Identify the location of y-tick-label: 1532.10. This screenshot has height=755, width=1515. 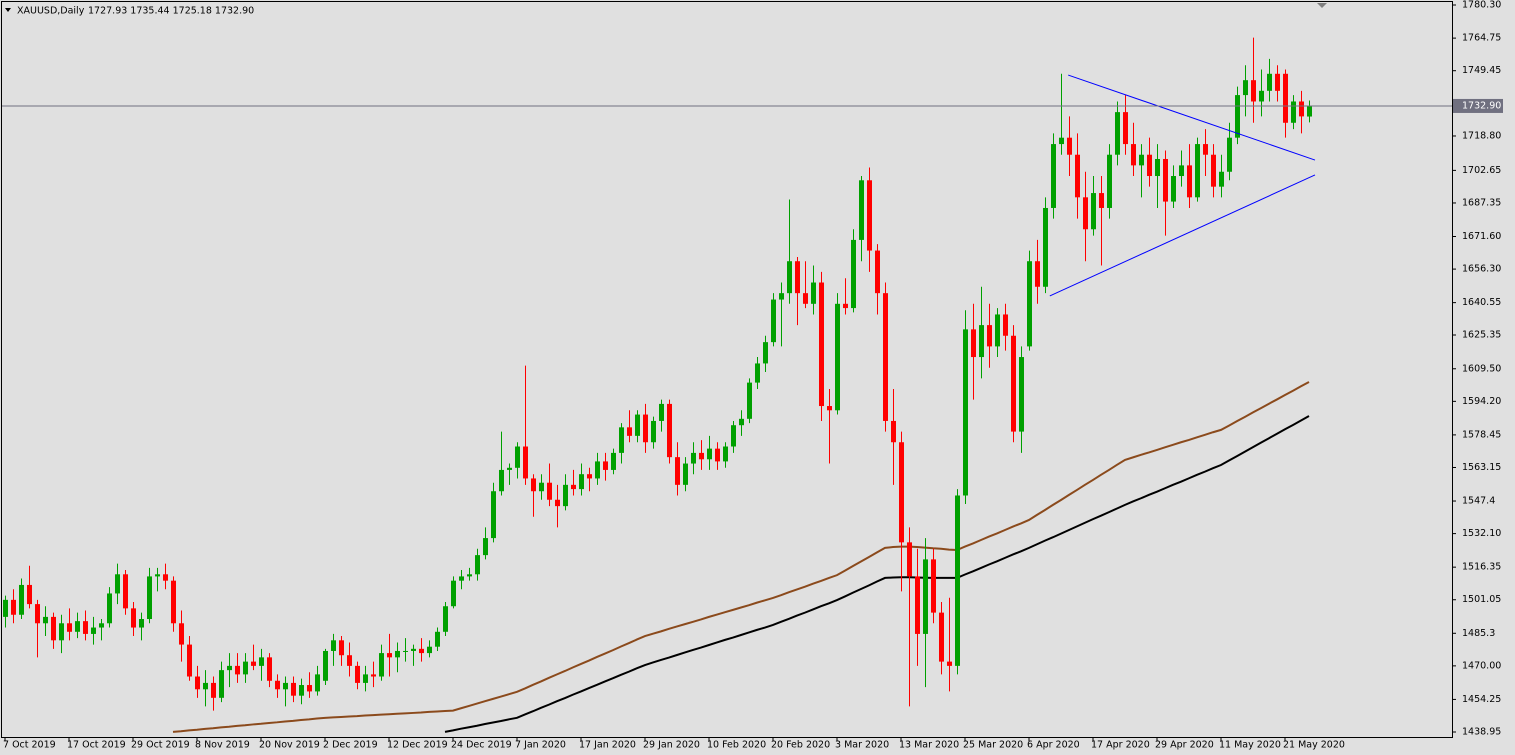
(1481, 533).